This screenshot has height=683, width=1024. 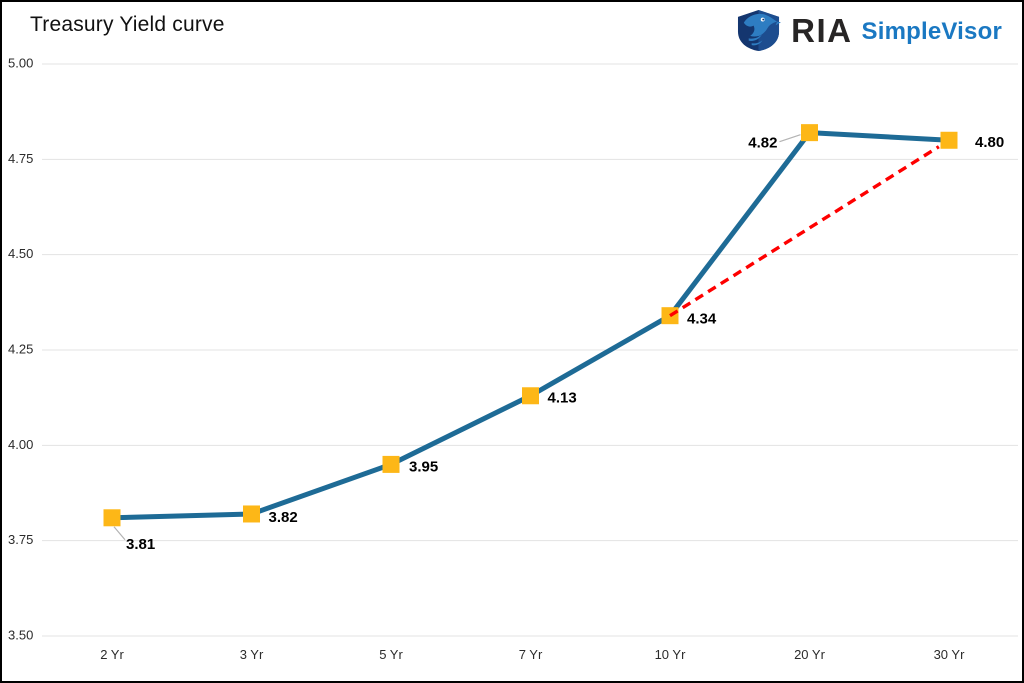 What do you see at coordinates (391, 654) in the screenshot?
I see `x-axis-tick-label: 5 Yr` at bounding box center [391, 654].